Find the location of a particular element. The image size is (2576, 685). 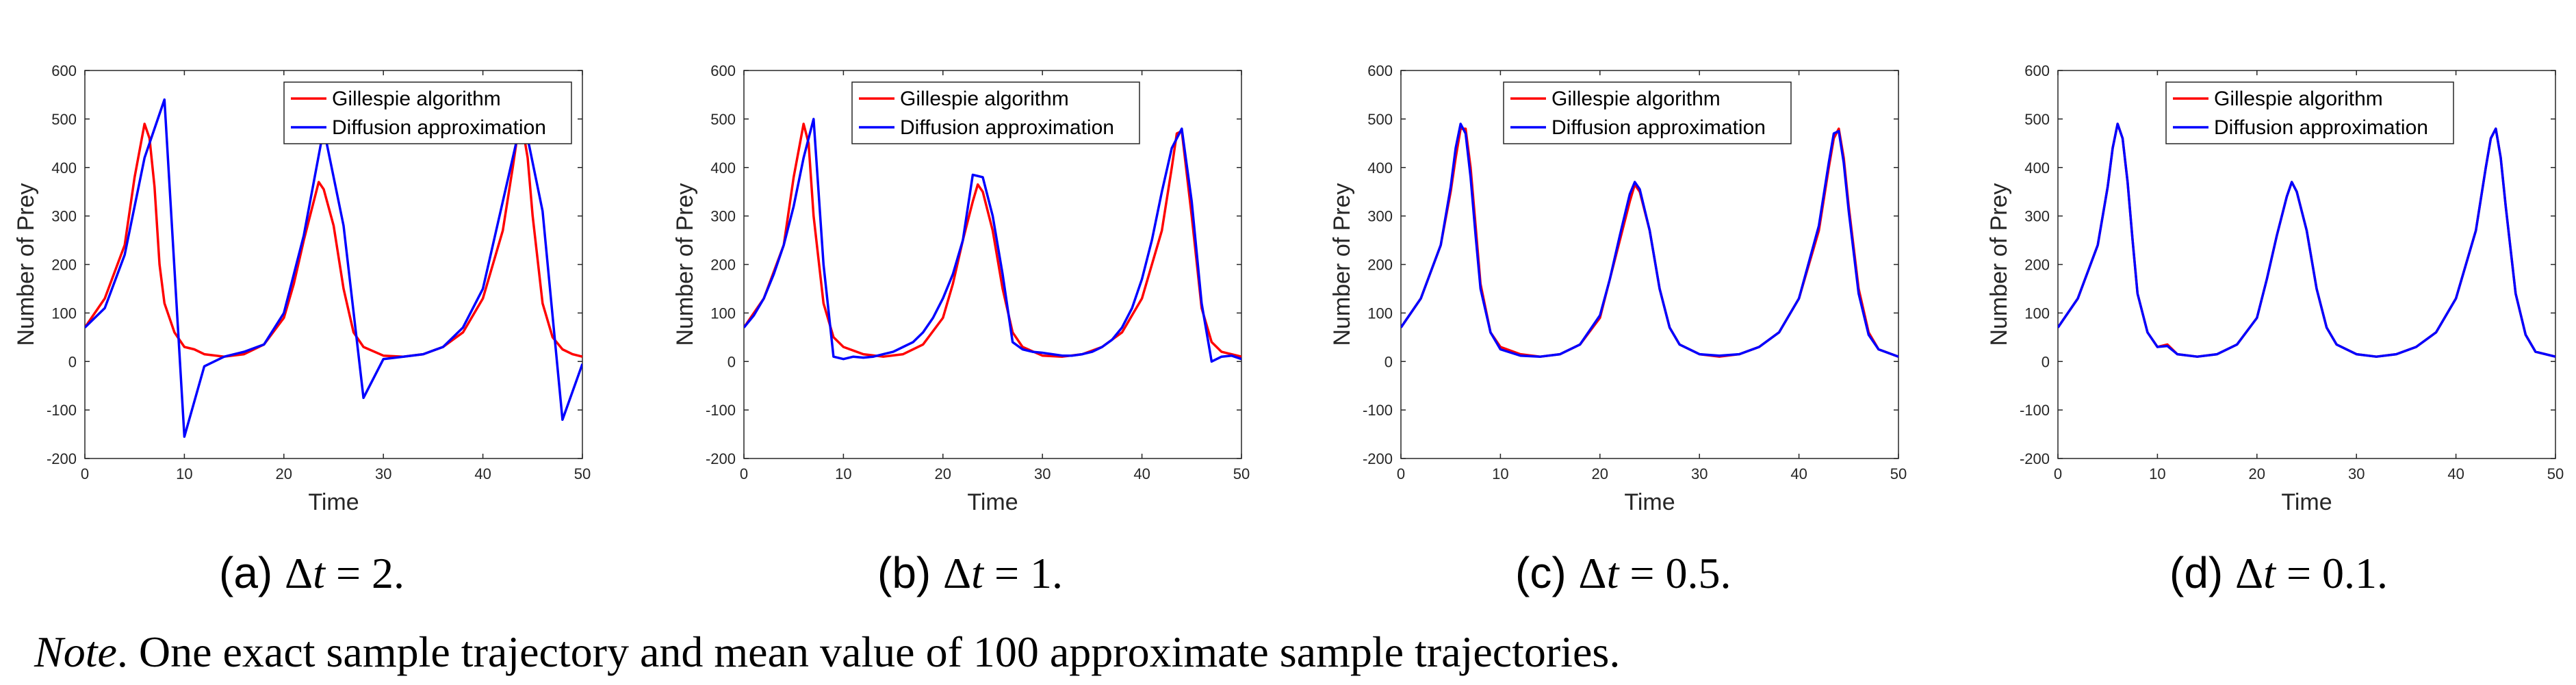

x-tick-label-a: 0 is located at coordinates (85, 473).